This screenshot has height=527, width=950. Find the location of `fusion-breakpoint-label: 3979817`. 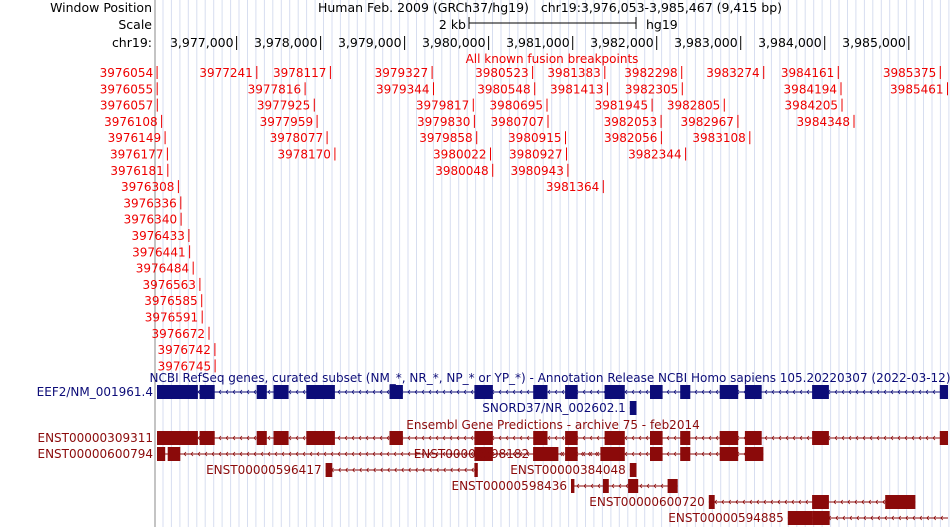

fusion-breakpoint-label: 3979817 is located at coordinates (442, 106).